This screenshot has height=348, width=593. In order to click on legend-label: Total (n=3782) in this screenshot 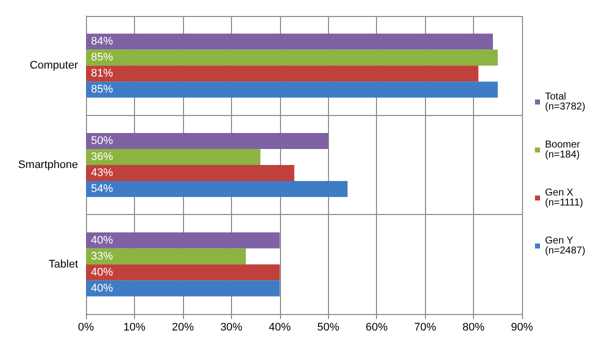, I will do `click(565, 102)`.